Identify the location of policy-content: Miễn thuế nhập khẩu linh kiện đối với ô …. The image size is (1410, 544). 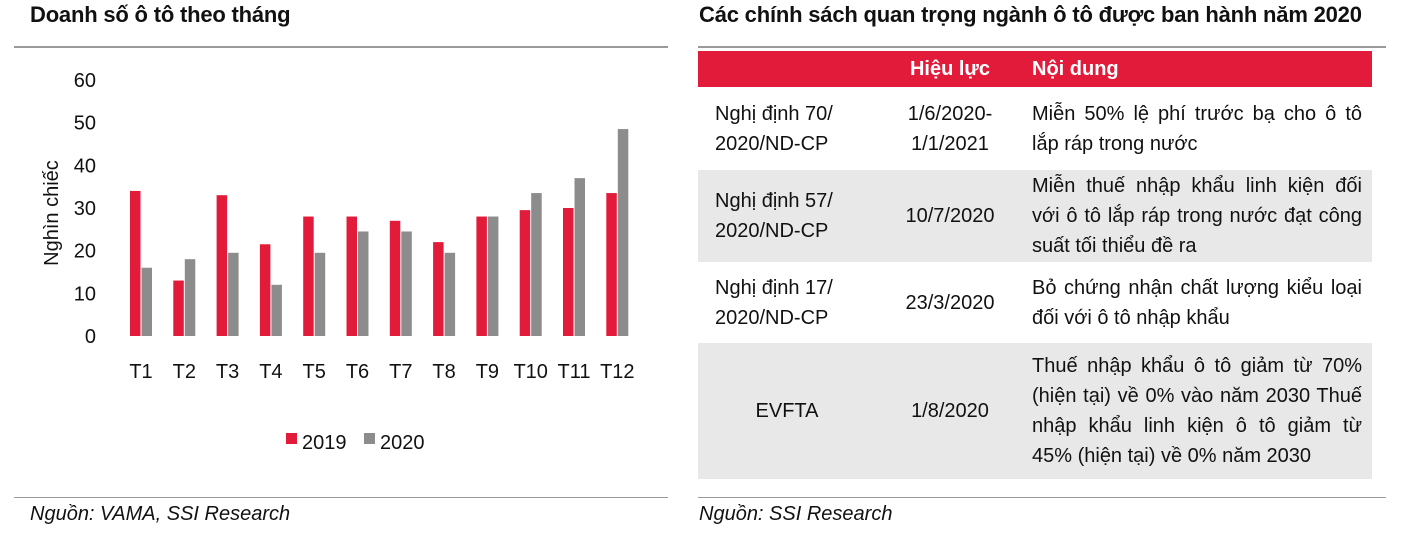
(1198, 216).